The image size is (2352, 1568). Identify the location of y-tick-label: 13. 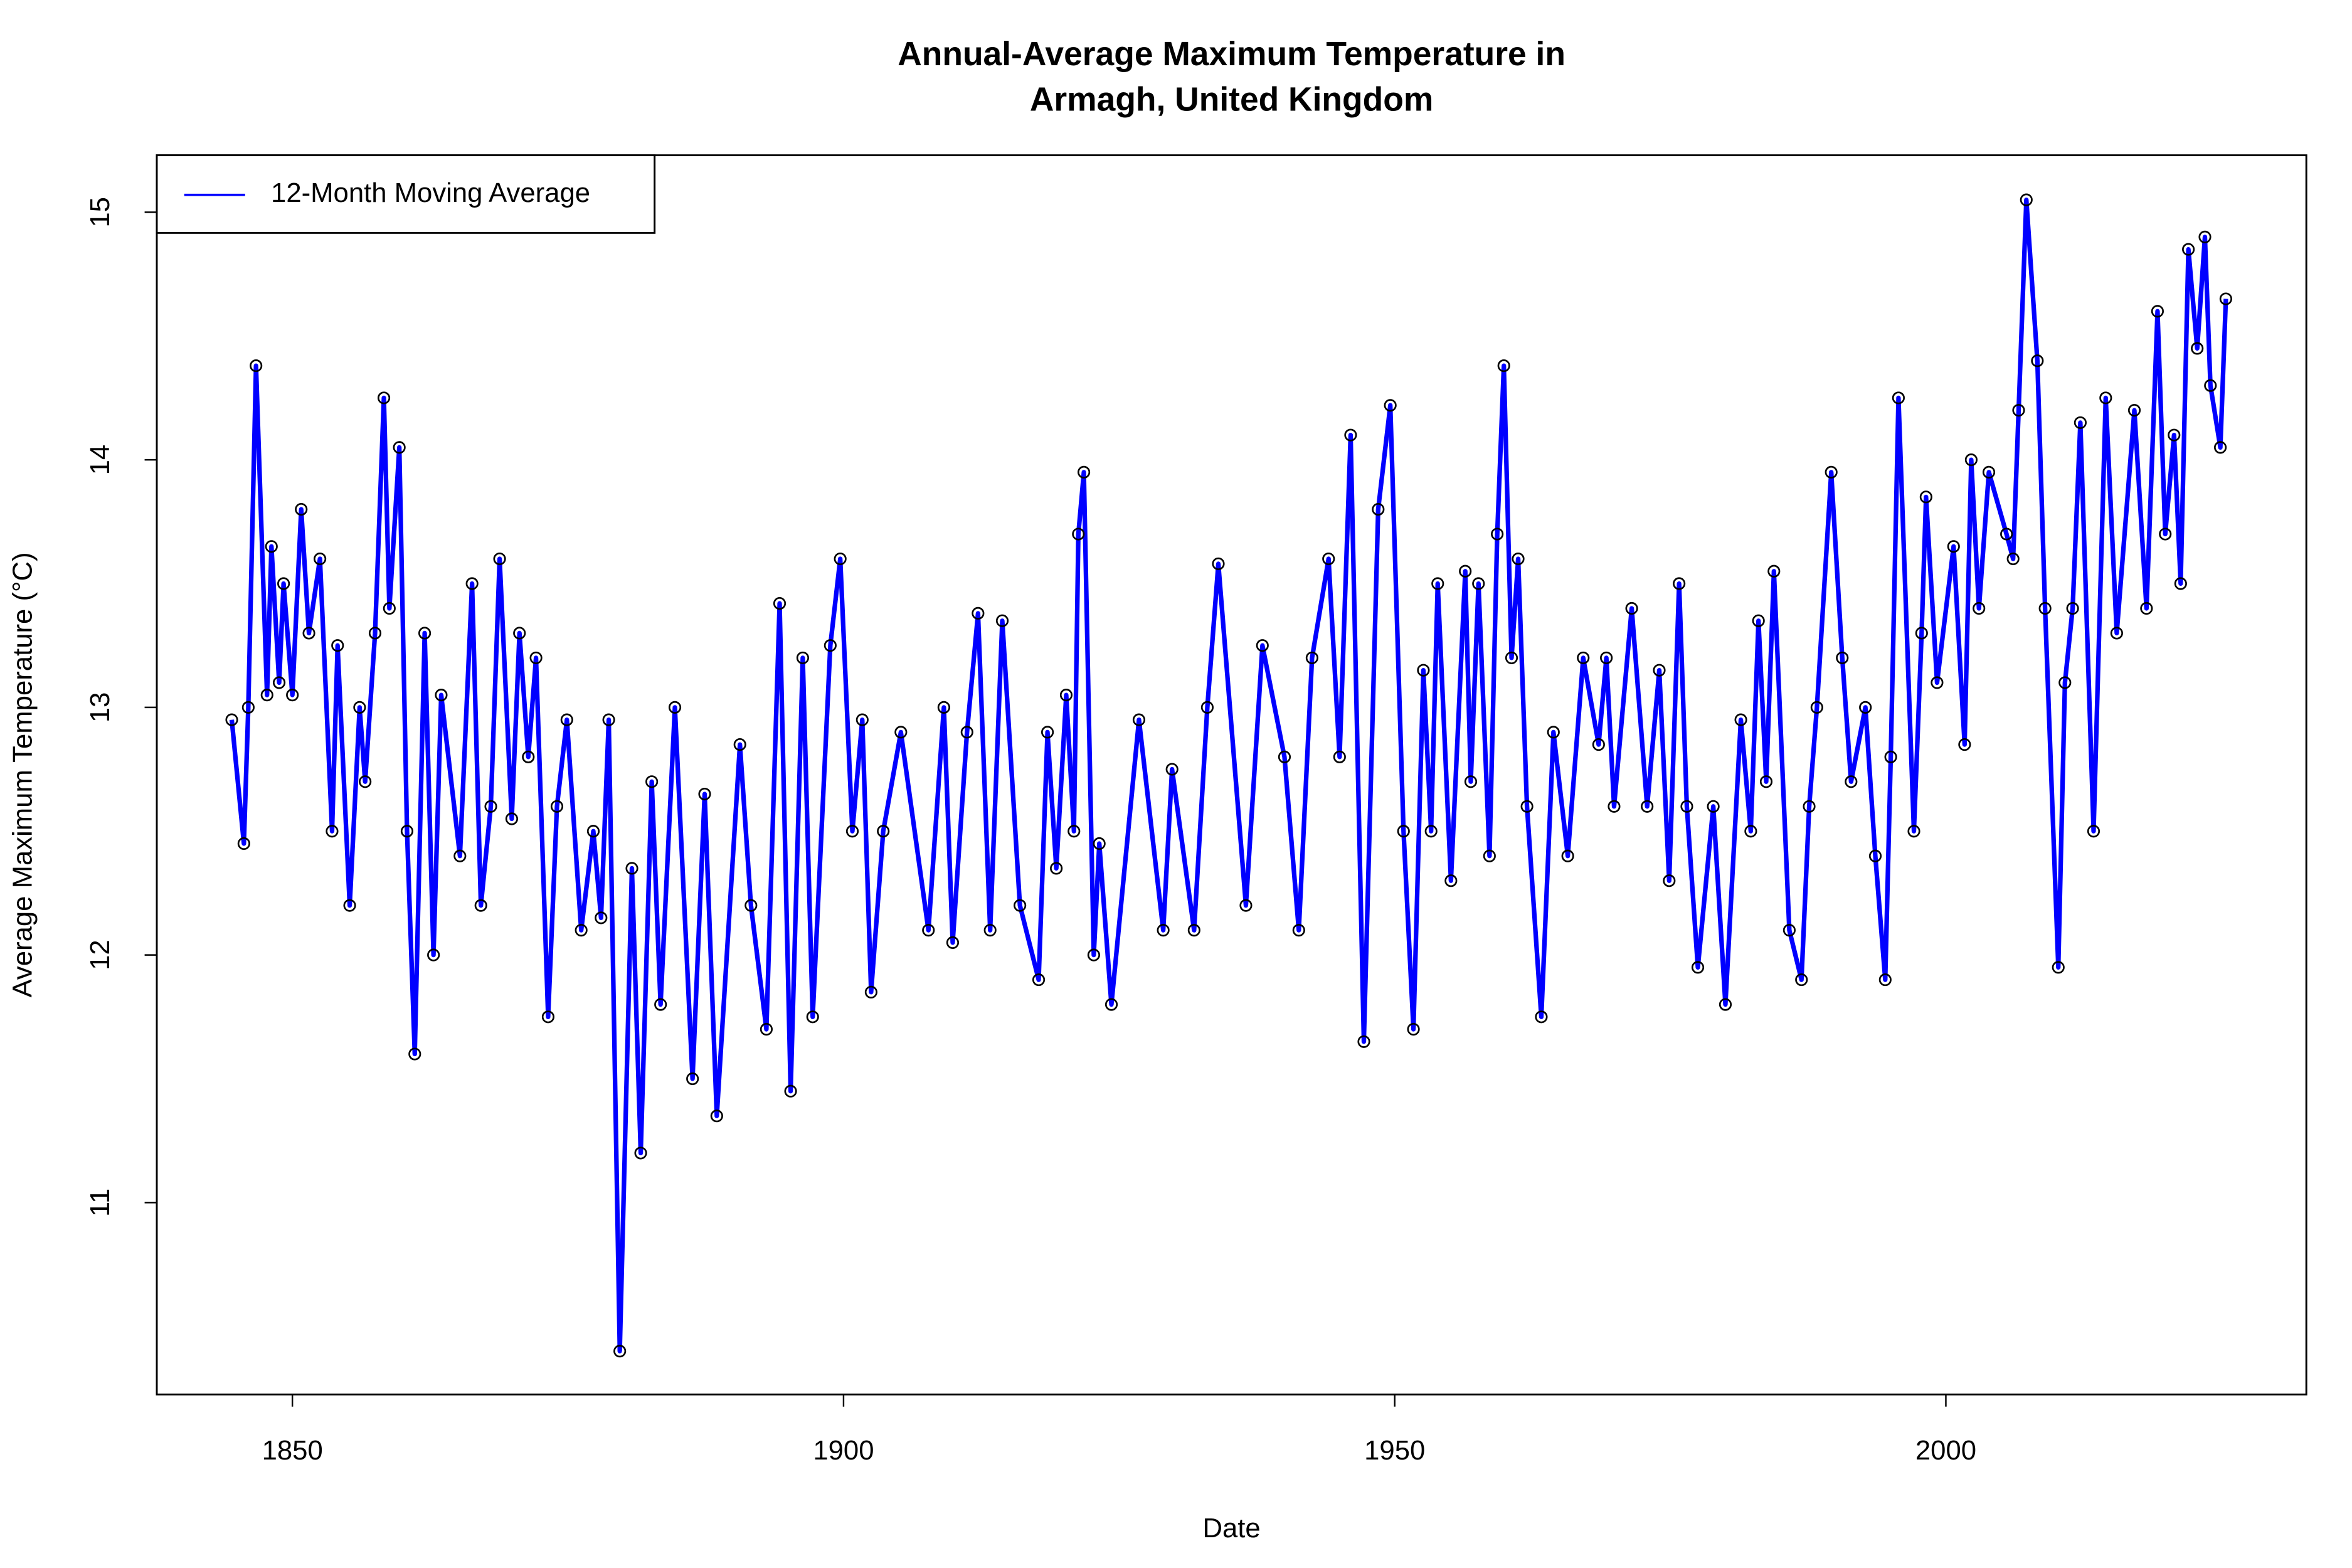
(100, 707).